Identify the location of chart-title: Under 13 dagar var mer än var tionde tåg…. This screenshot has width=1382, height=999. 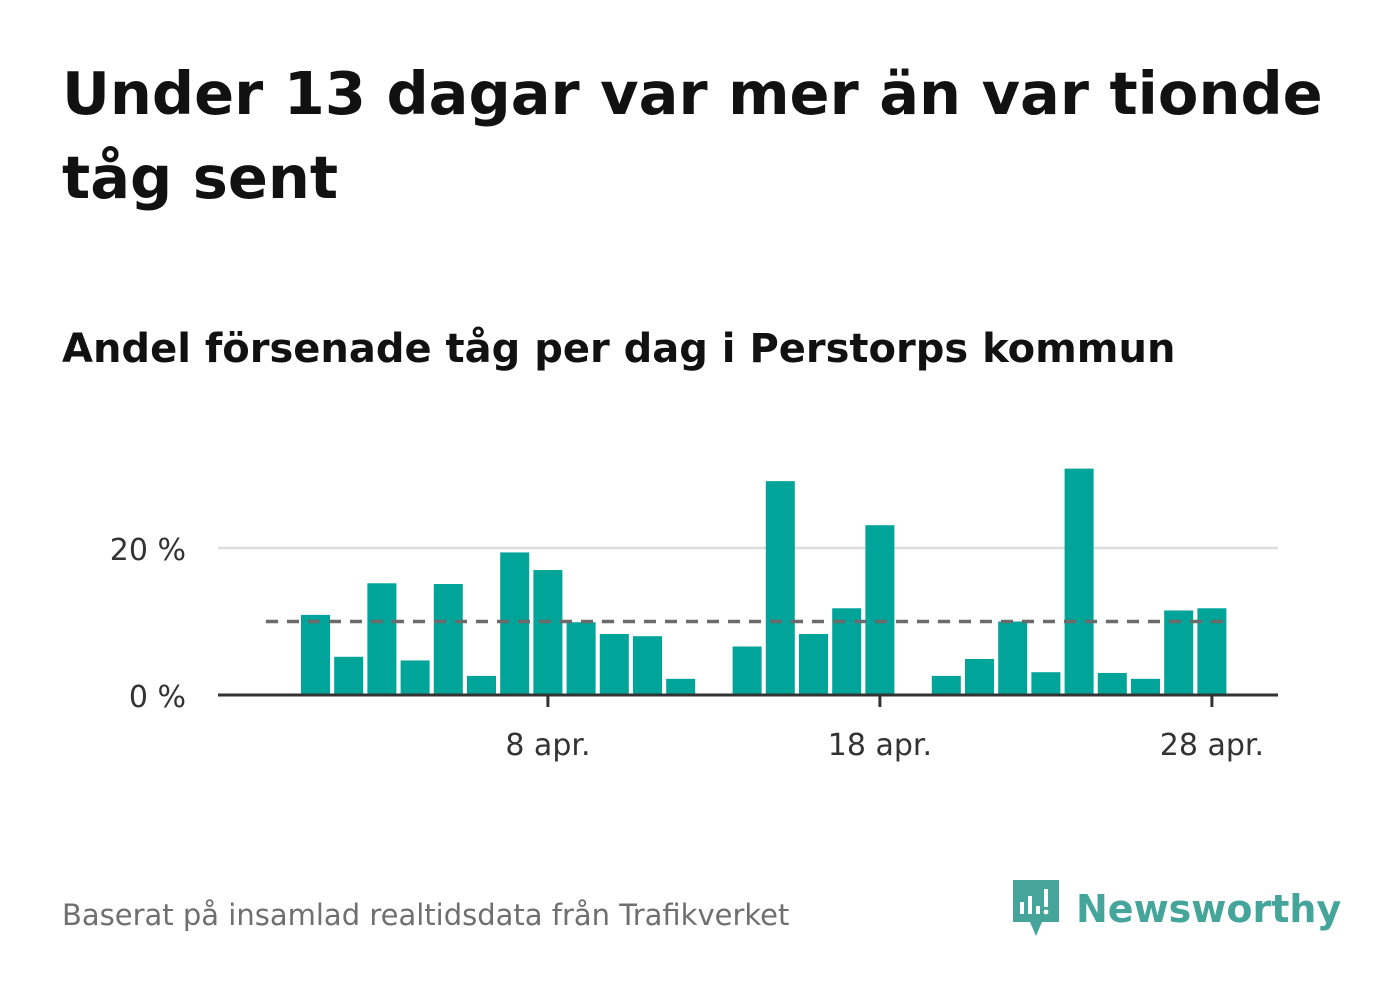
(692, 135).